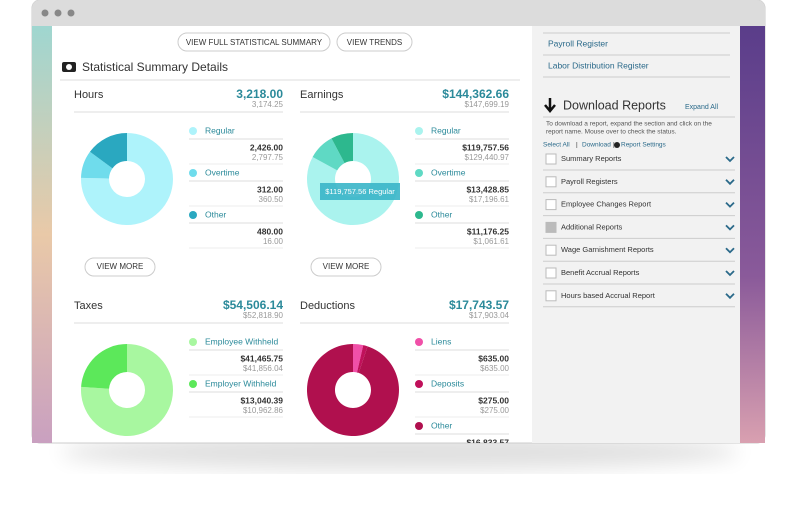 This screenshot has width=800, height=514. I want to click on legend-label: Liens, so click(441, 341).